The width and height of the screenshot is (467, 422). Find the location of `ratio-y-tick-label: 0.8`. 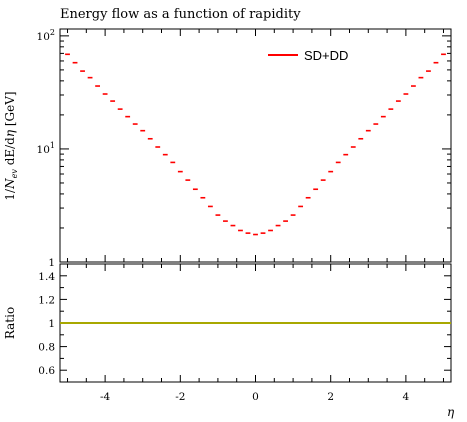

ratio-y-tick-label: 0.8 is located at coordinates (46, 348).